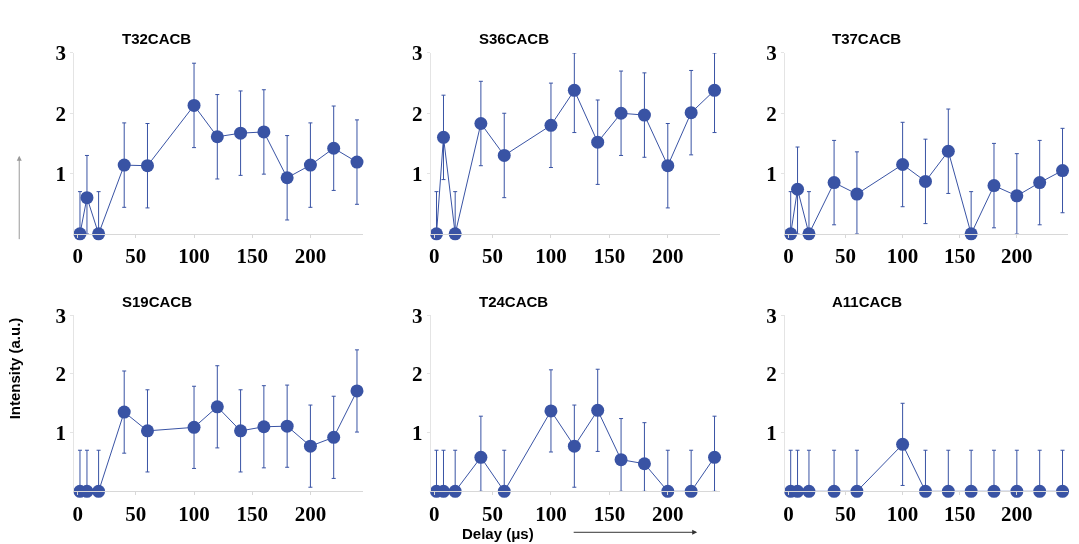 This screenshot has height=544, width=1079. I want to click on chart-title: S36CACB, so click(514, 38).